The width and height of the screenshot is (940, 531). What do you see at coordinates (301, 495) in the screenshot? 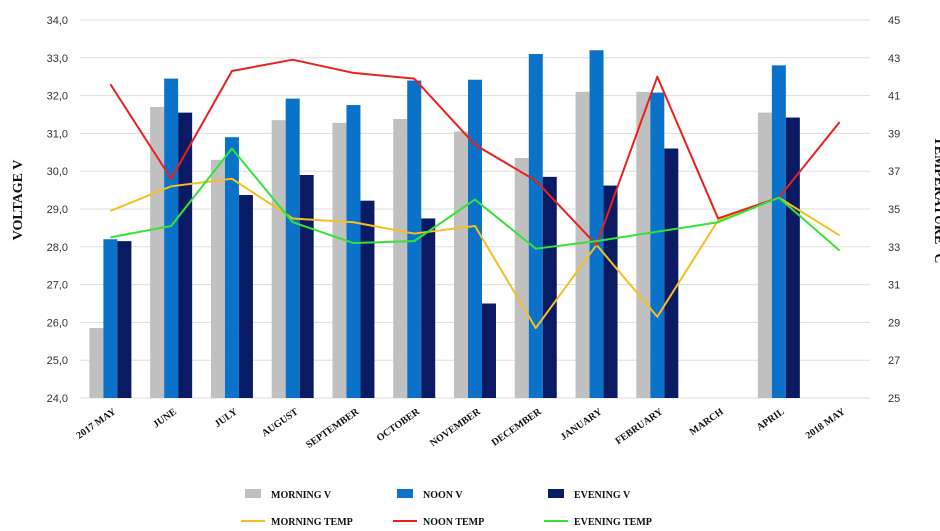
I see `legend-label: MORNING V` at bounding box center [301, 495].